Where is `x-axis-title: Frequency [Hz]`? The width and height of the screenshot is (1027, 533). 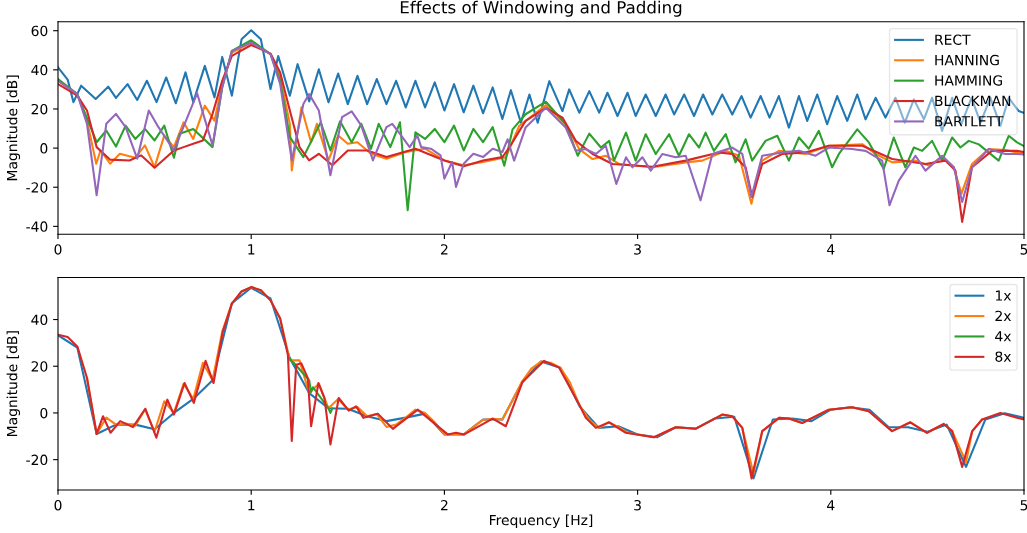
x-axis-title: Frequency [Hz] is located at coordinates (541, 521).